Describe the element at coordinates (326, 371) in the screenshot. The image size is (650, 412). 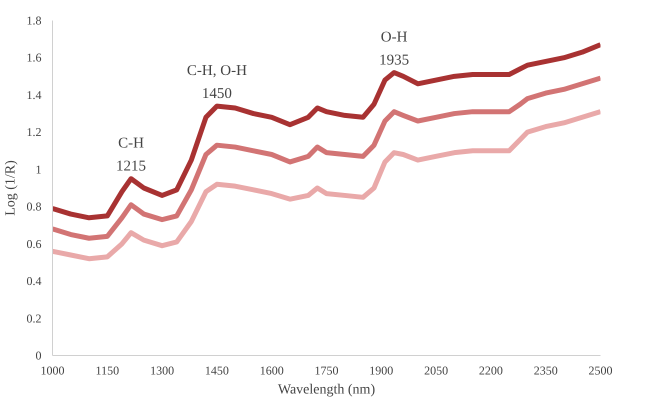
I see `x-tick-label: 1750` at that location.